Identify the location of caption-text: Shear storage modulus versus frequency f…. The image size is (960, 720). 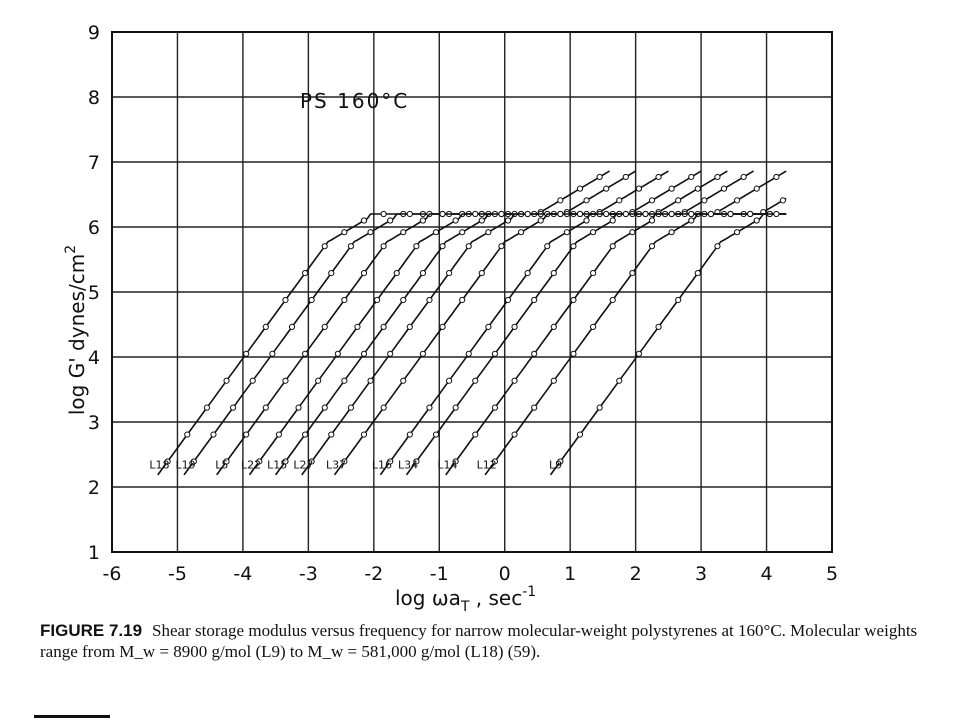
(479, 641).